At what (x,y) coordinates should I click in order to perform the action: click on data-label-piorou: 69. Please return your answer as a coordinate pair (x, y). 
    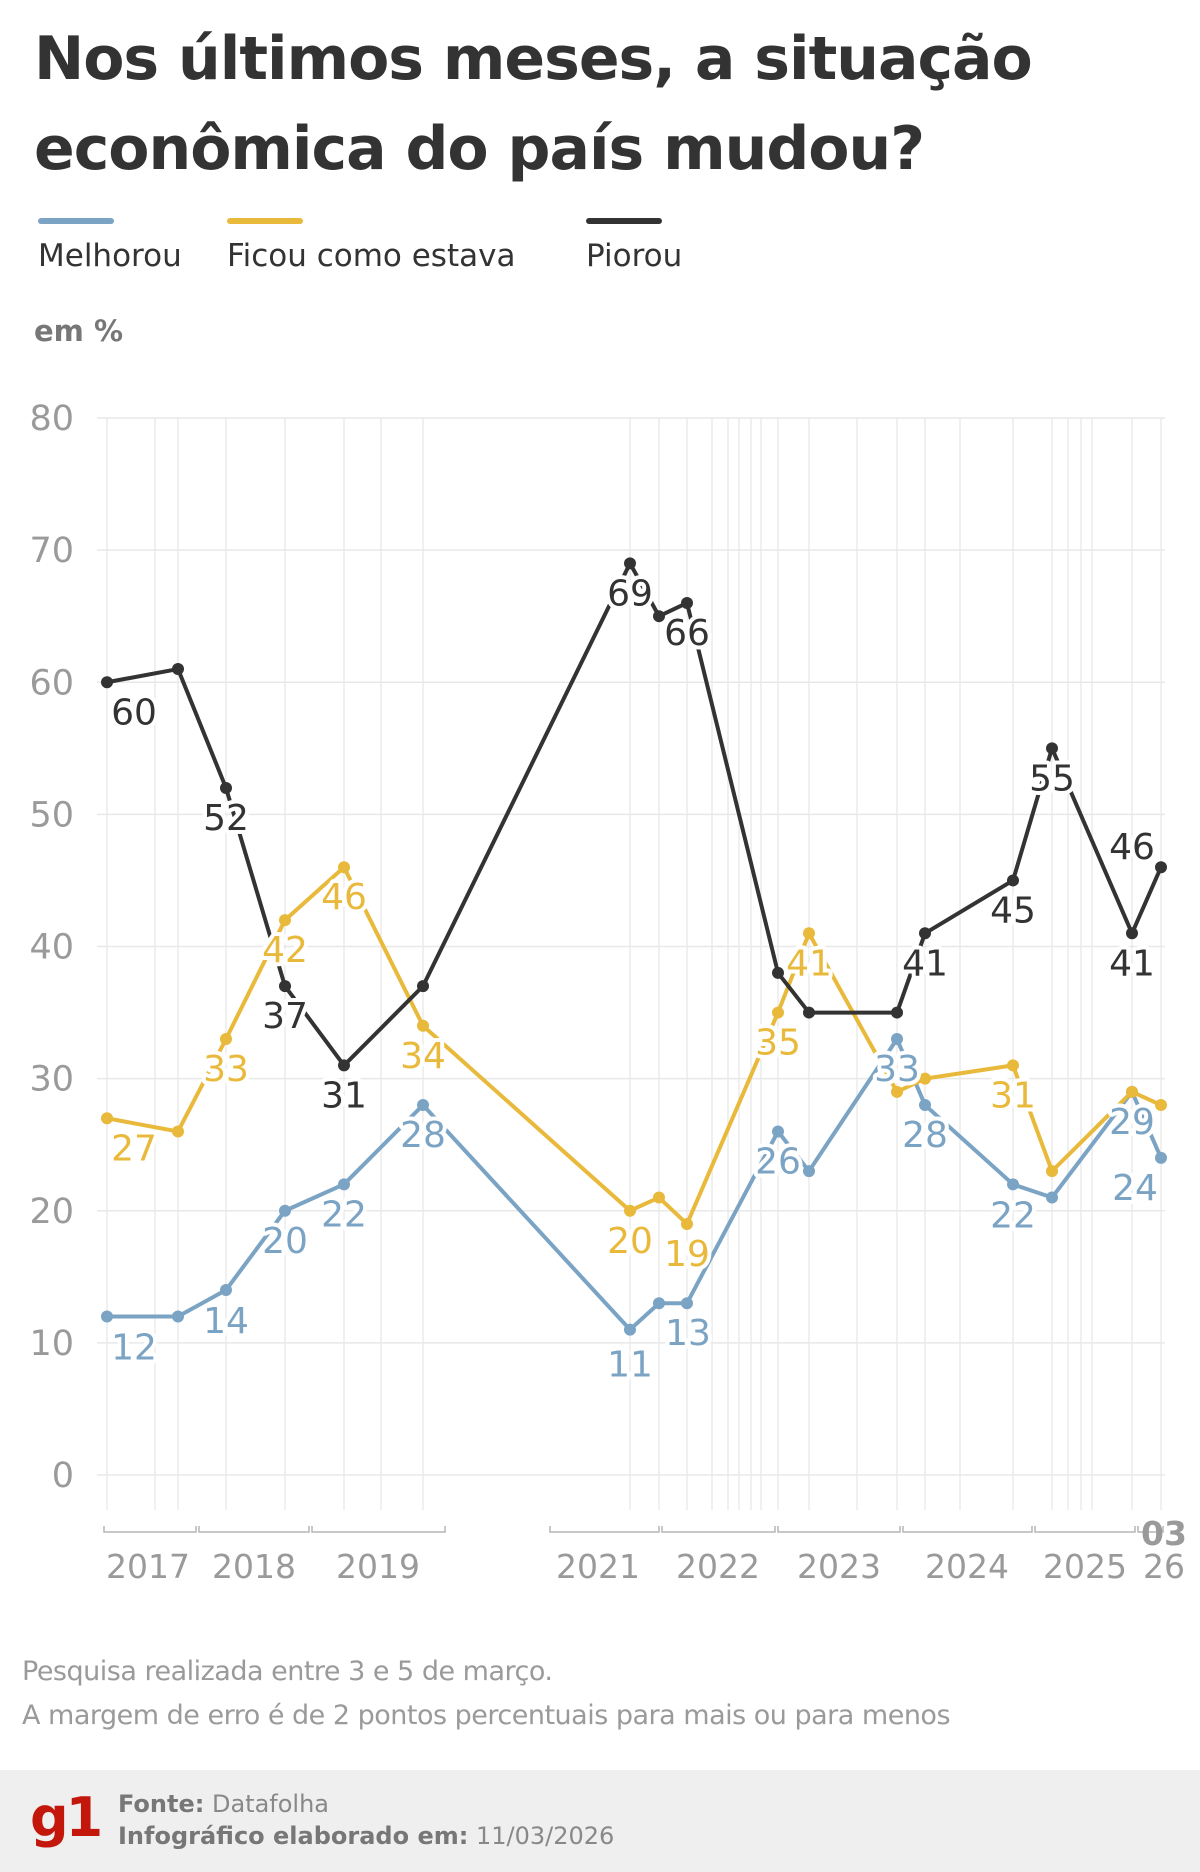
    Looking at the image, I should click on (630, 593).